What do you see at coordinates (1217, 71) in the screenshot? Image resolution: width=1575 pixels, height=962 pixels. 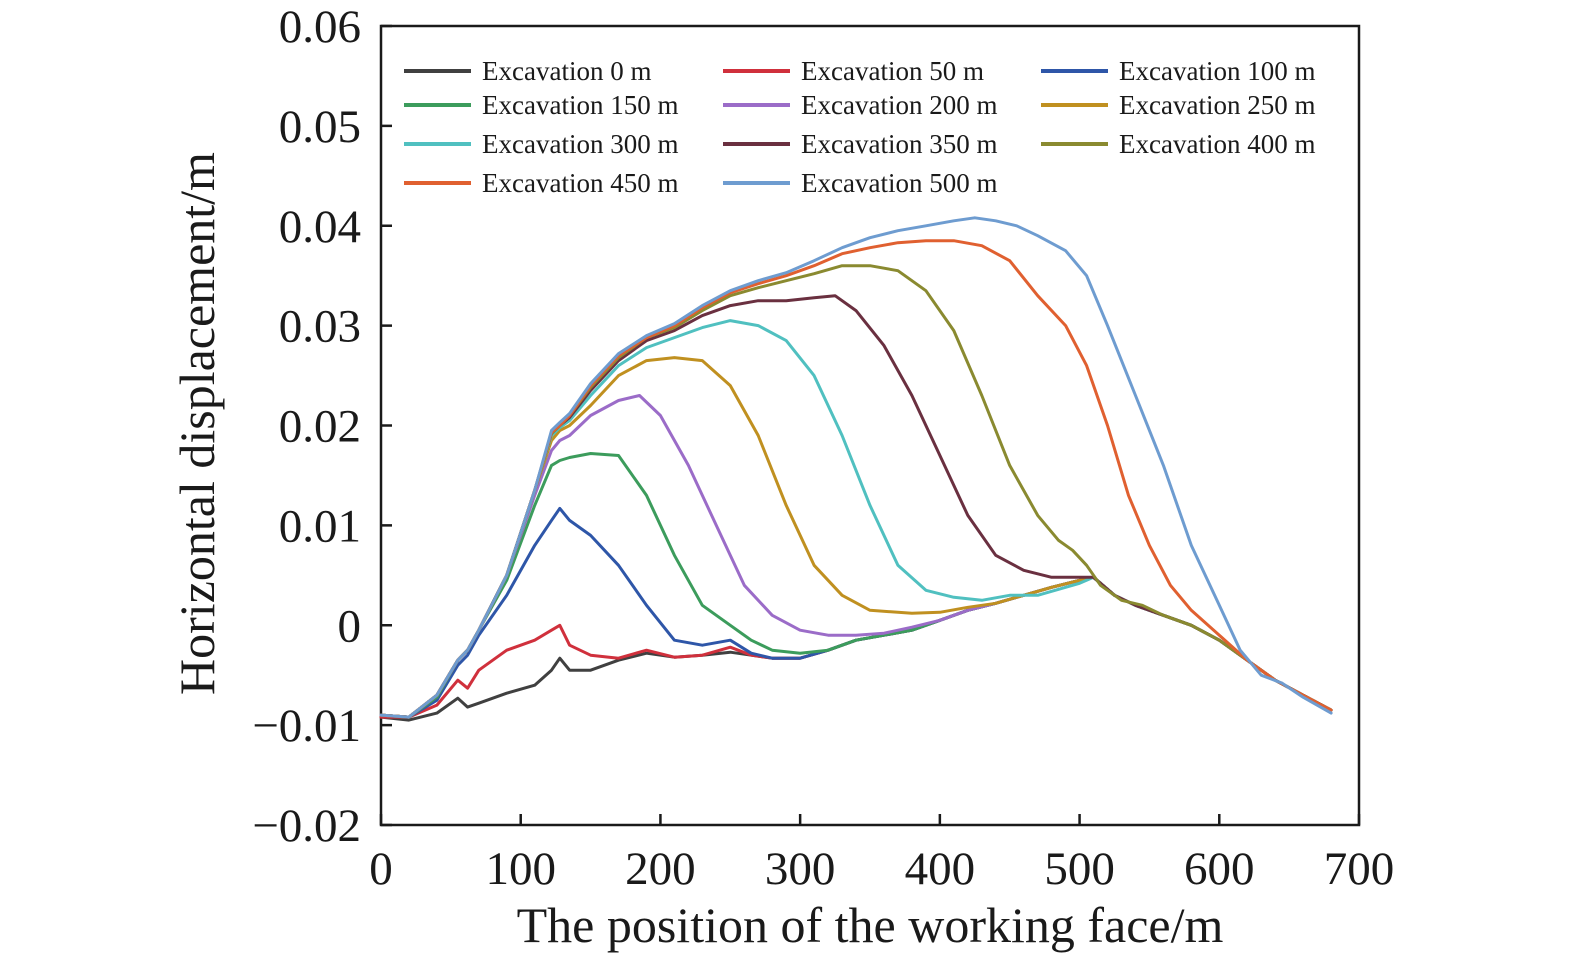 I see `legend-label-2: Excavation 100 m` at bounding box center [1217, 71].